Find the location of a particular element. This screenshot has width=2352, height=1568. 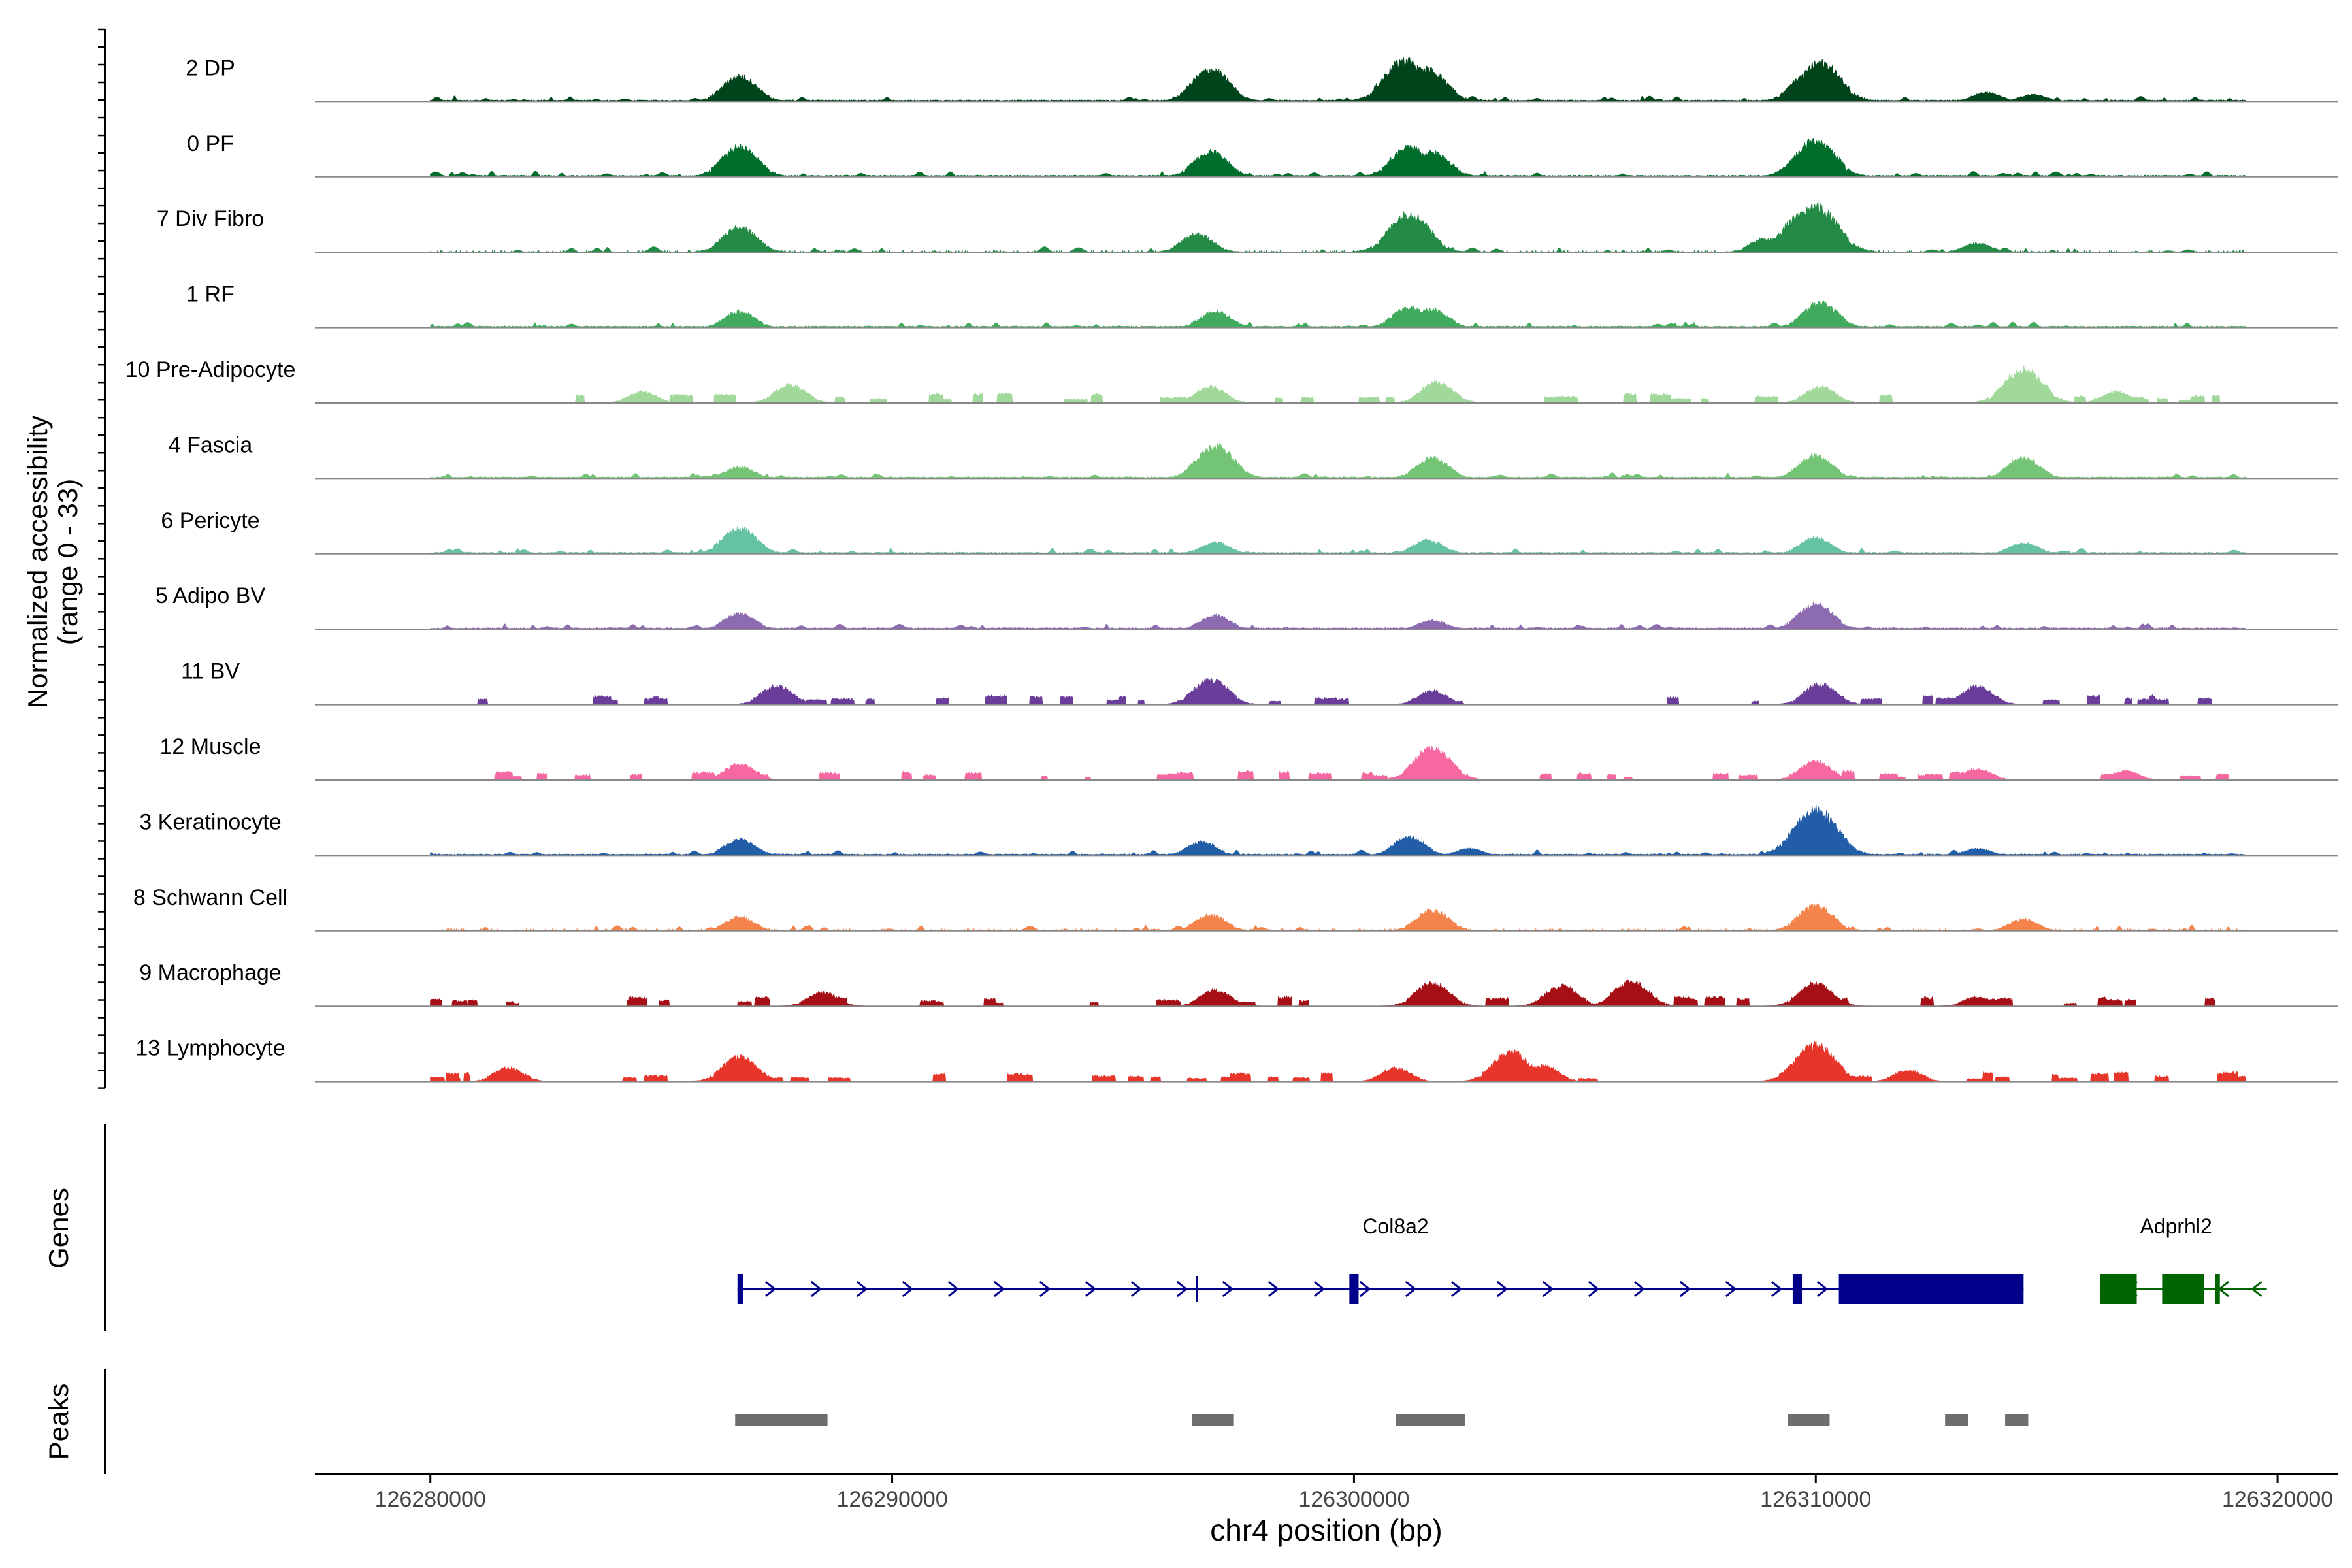

track-1-rf: 1 RF is located at coordinates (1262, 305).